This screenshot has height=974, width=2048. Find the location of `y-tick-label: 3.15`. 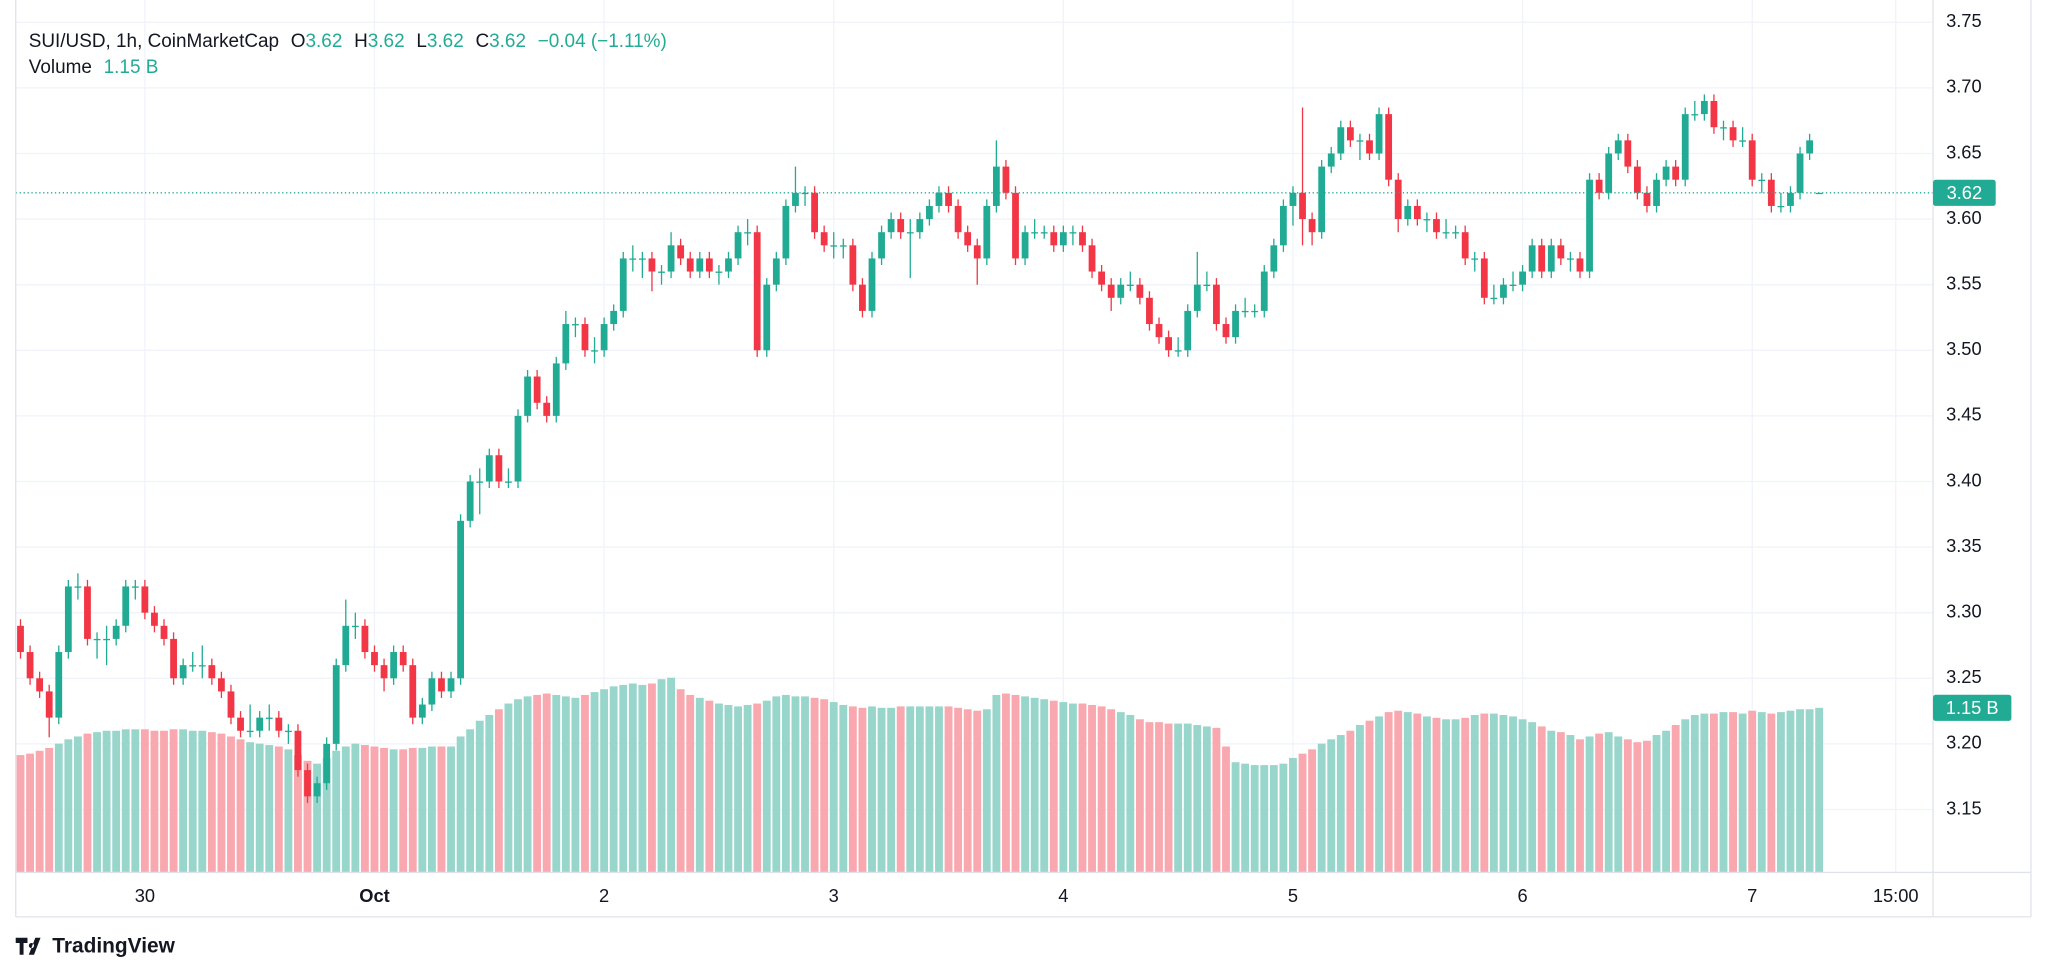

y-tick-label: 3.15 is located at coordinates (1964, 807).